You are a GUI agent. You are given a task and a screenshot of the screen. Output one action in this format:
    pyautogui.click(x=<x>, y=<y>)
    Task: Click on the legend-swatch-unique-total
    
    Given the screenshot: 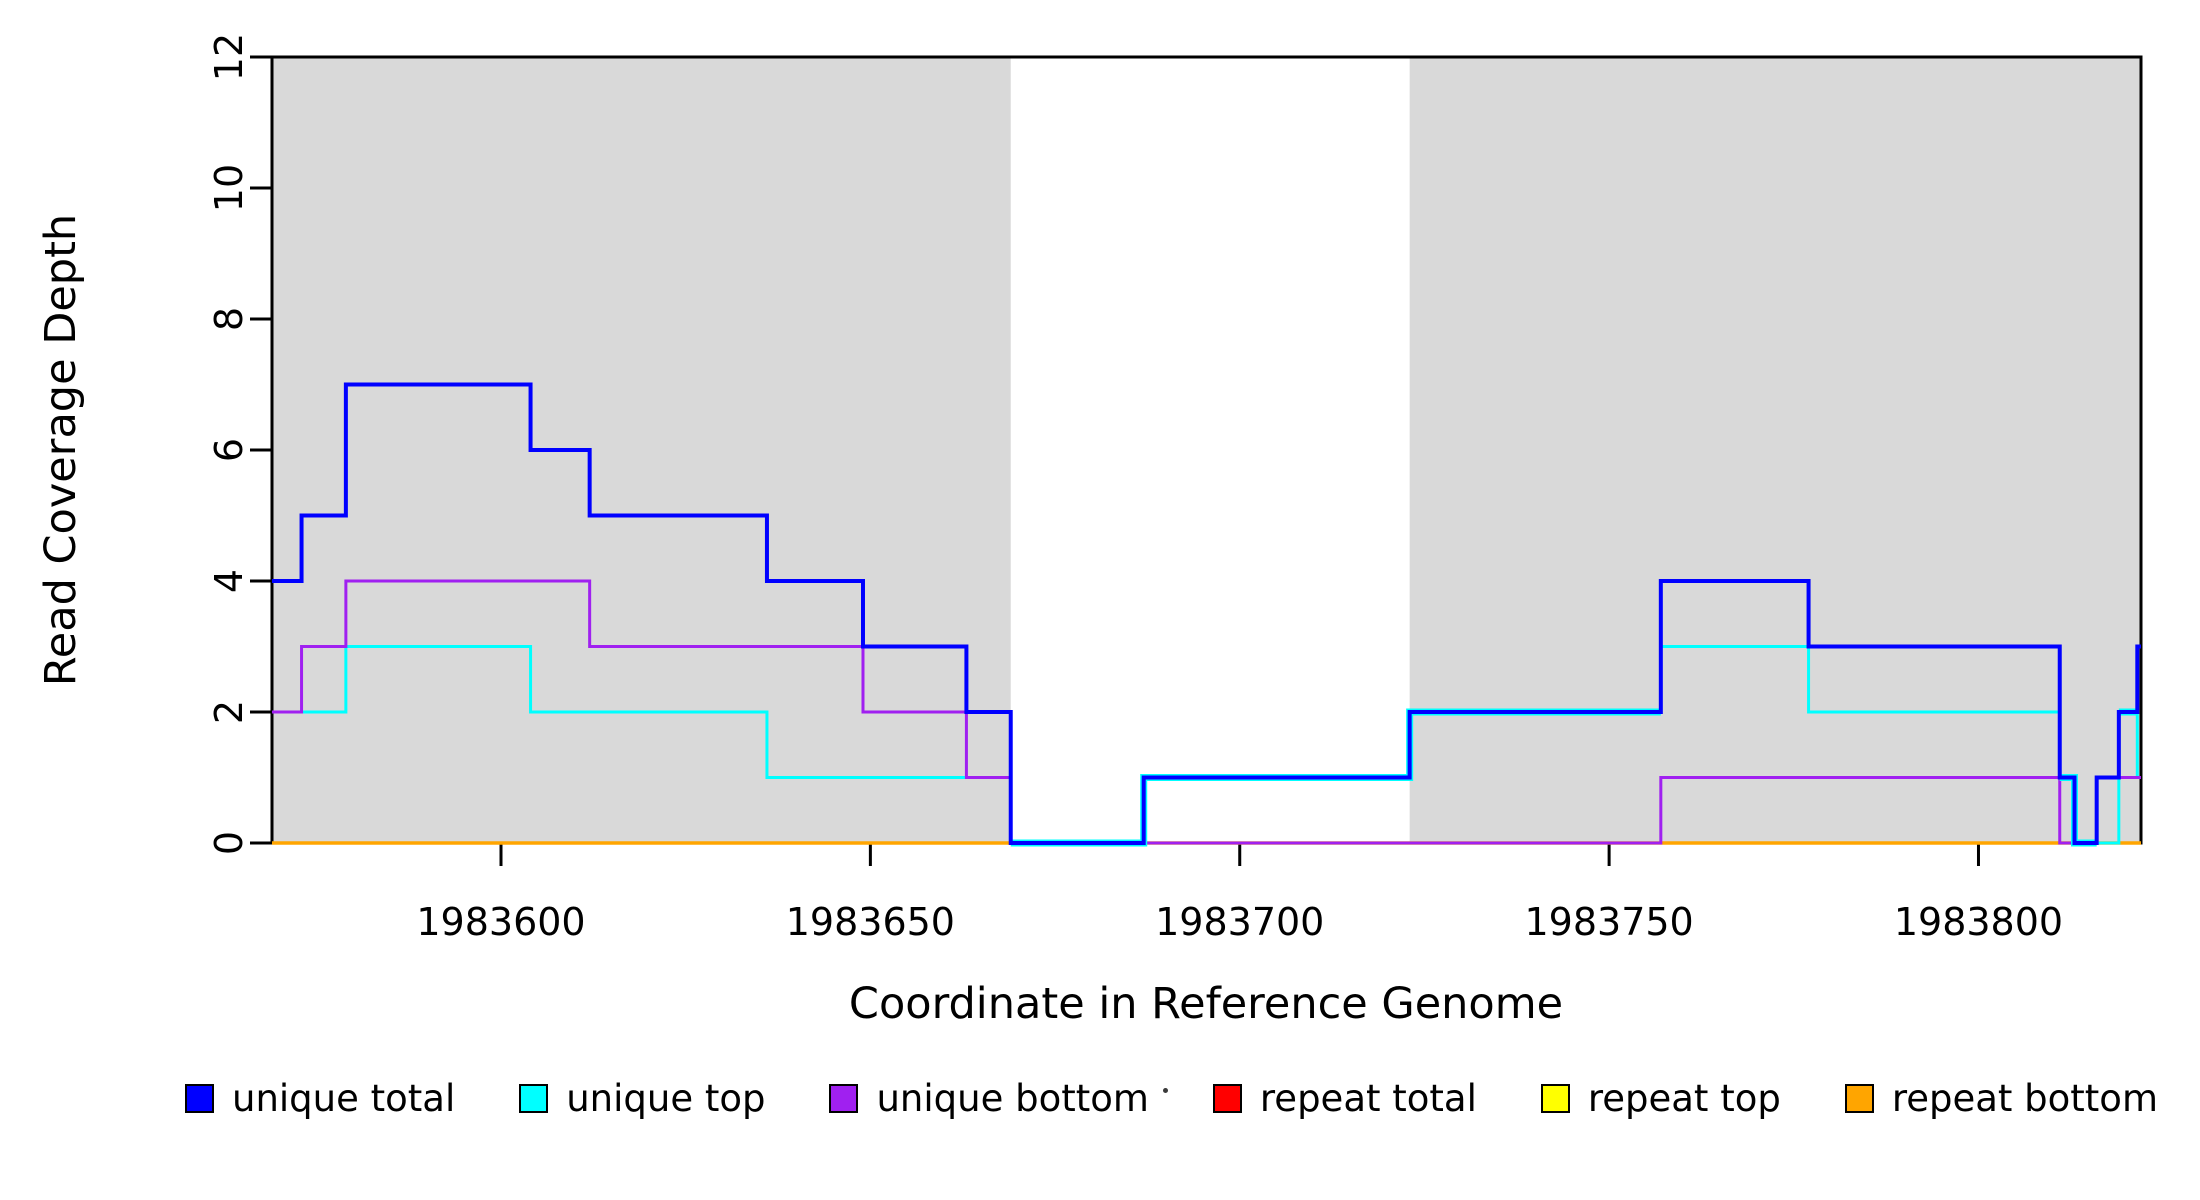 What is the action you would take?
    pyautogui.click(x=199, y=1098)
    